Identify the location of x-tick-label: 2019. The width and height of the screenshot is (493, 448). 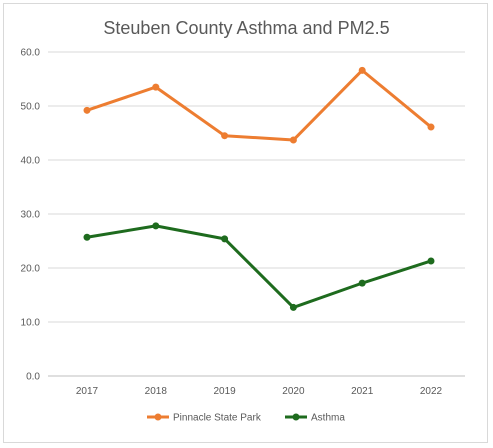
(224, 391).